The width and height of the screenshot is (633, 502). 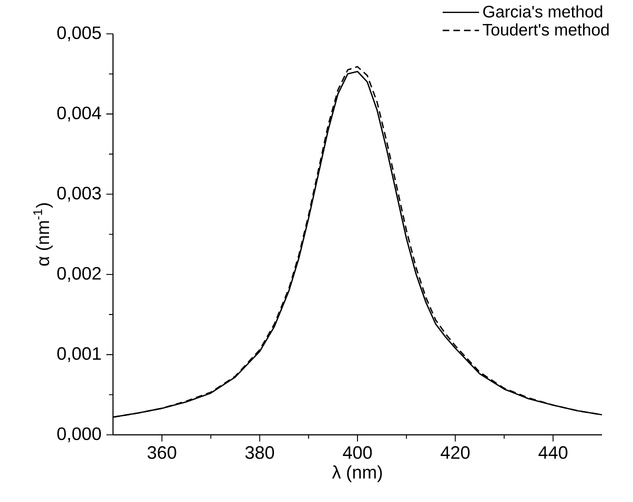 I want to click on y-axis-title: α (nm$^{-1}$), so click(x=43, y=234).